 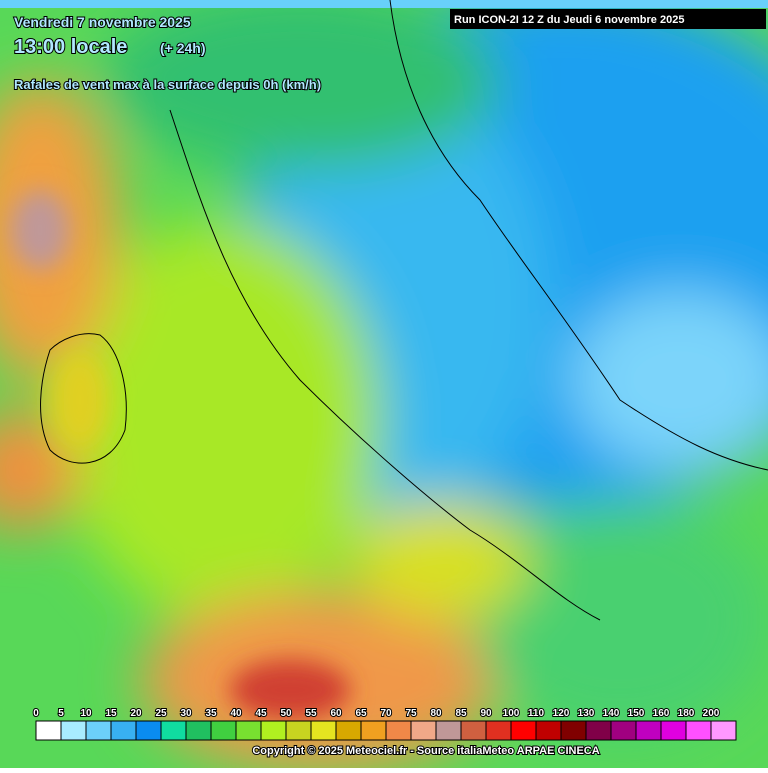 I want to click on corsica-outline, so click(x=83, y=398).